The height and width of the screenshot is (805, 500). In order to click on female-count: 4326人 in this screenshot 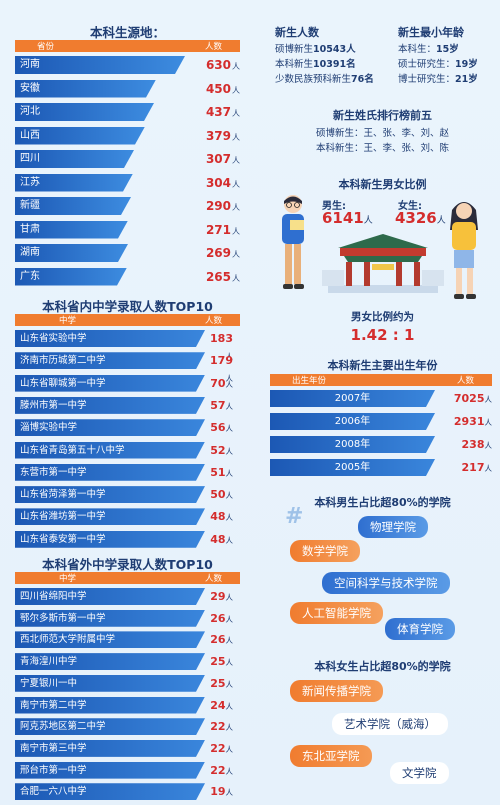, I will do `click(420, 218)`.